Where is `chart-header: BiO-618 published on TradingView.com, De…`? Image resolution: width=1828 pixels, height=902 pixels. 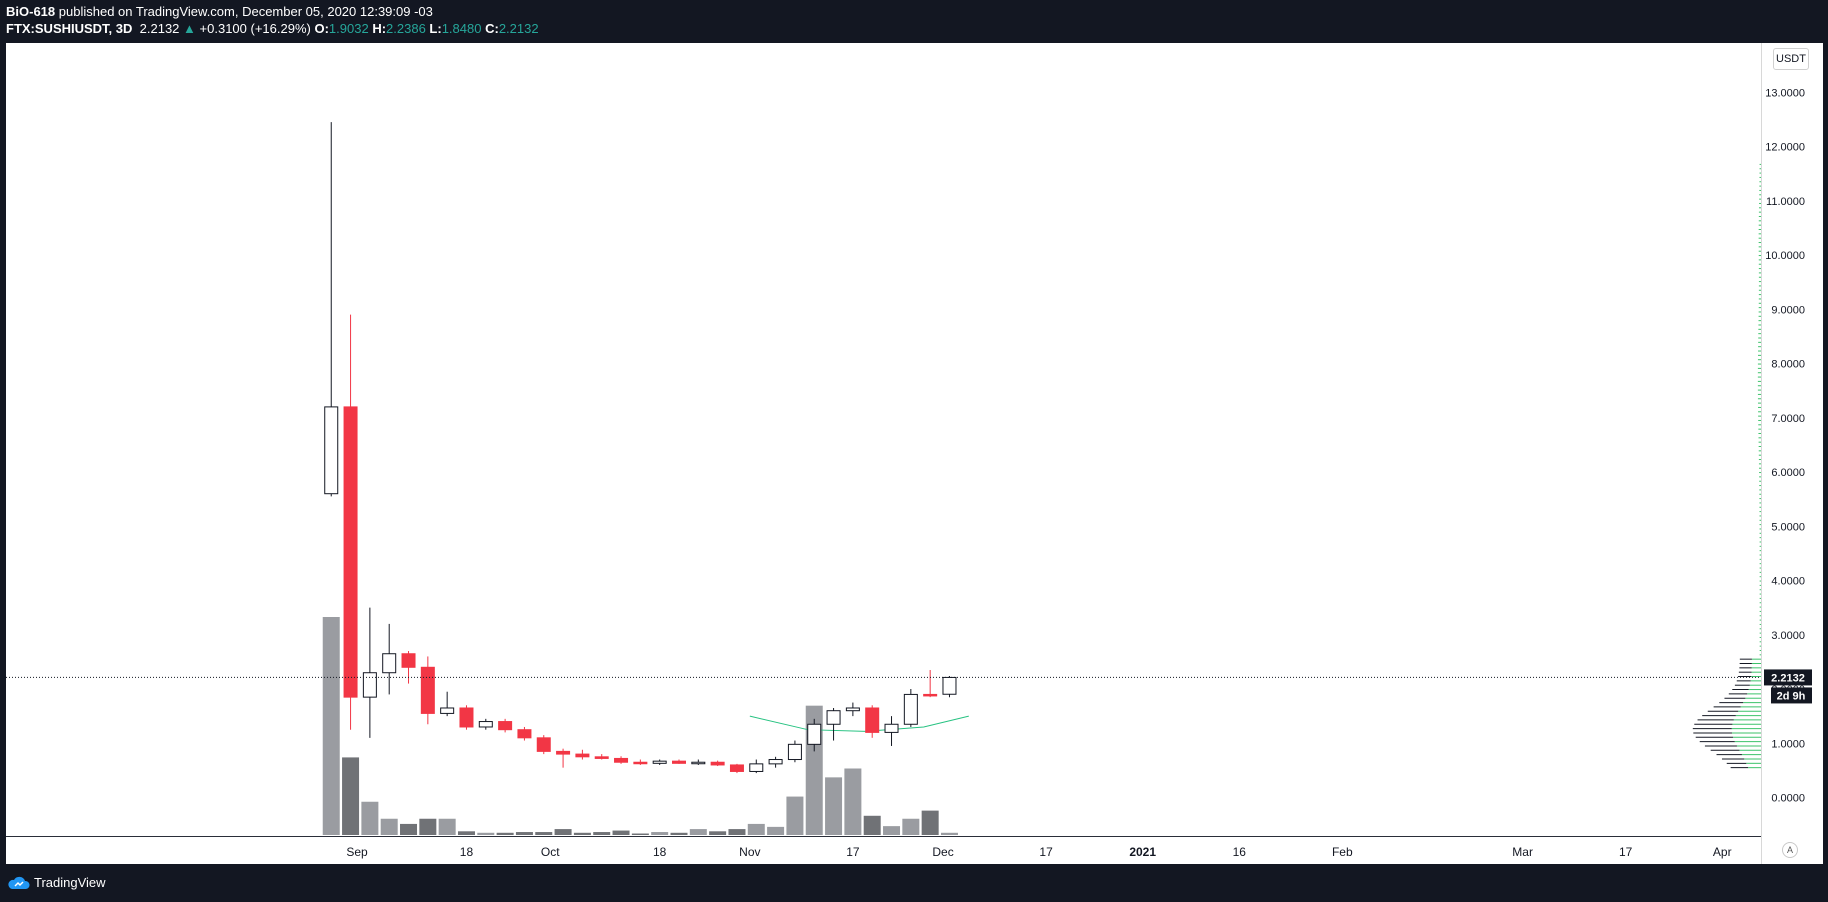 chart-header: BiO-618 published on TradingView.com, De… is located at coordinates (914, 21).